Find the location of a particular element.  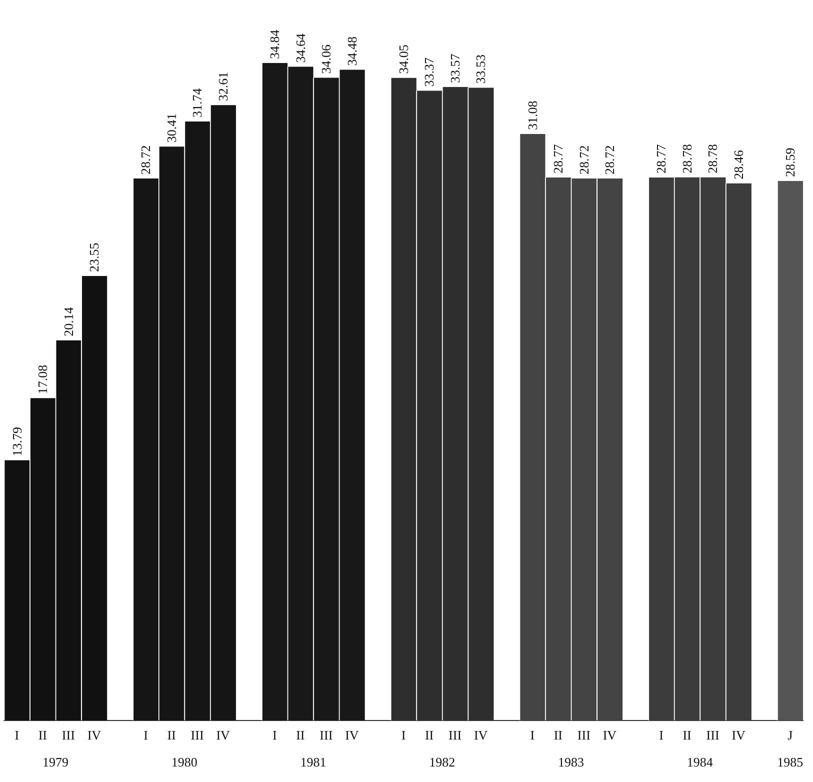

data-label: 28.46 is located at coordinates (738, 165).